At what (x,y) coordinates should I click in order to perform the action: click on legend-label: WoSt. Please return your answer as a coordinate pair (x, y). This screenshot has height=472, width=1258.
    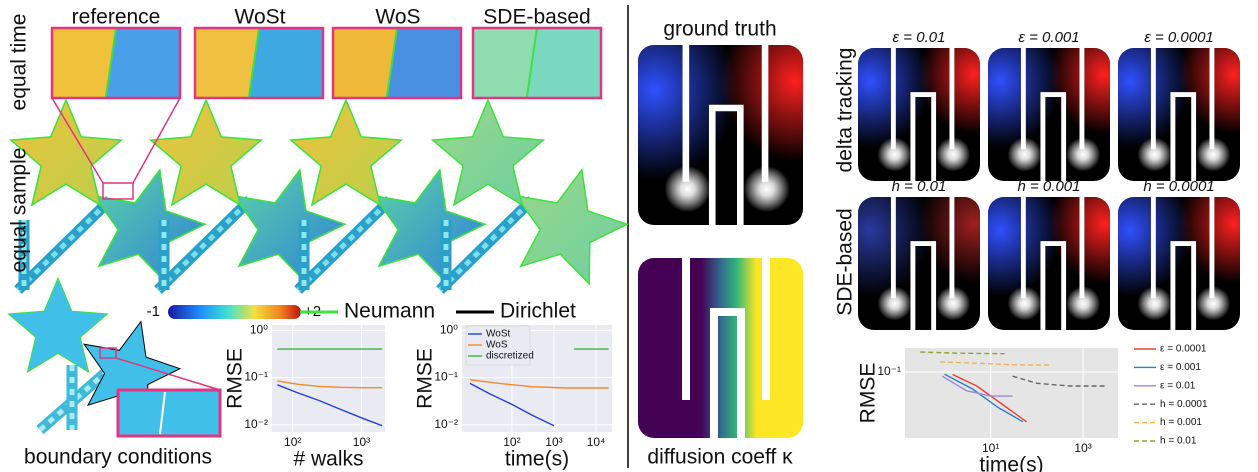
    Looking at the image, I should click on (498, 334).